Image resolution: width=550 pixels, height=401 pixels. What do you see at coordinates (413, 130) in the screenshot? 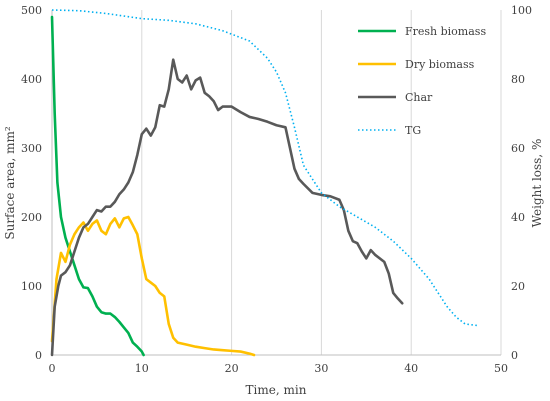
I see `legend-label-tg: TG` at bounding box center [413, 130].